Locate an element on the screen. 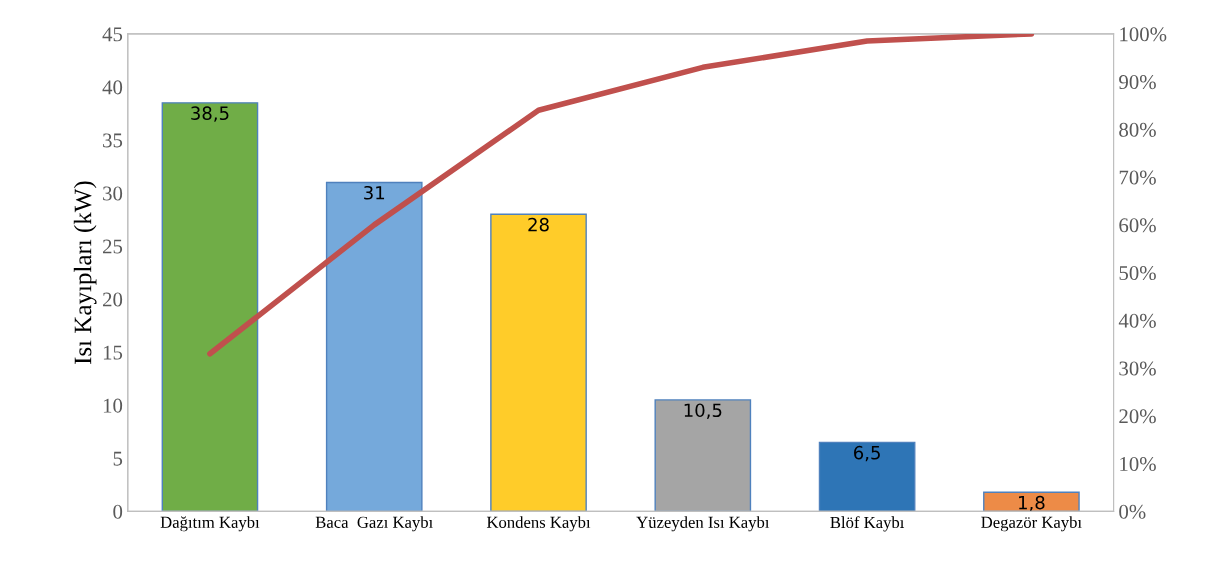 This screenshot has height=565, width=1217. data-label: 28 is located at coordinates (538, 224).